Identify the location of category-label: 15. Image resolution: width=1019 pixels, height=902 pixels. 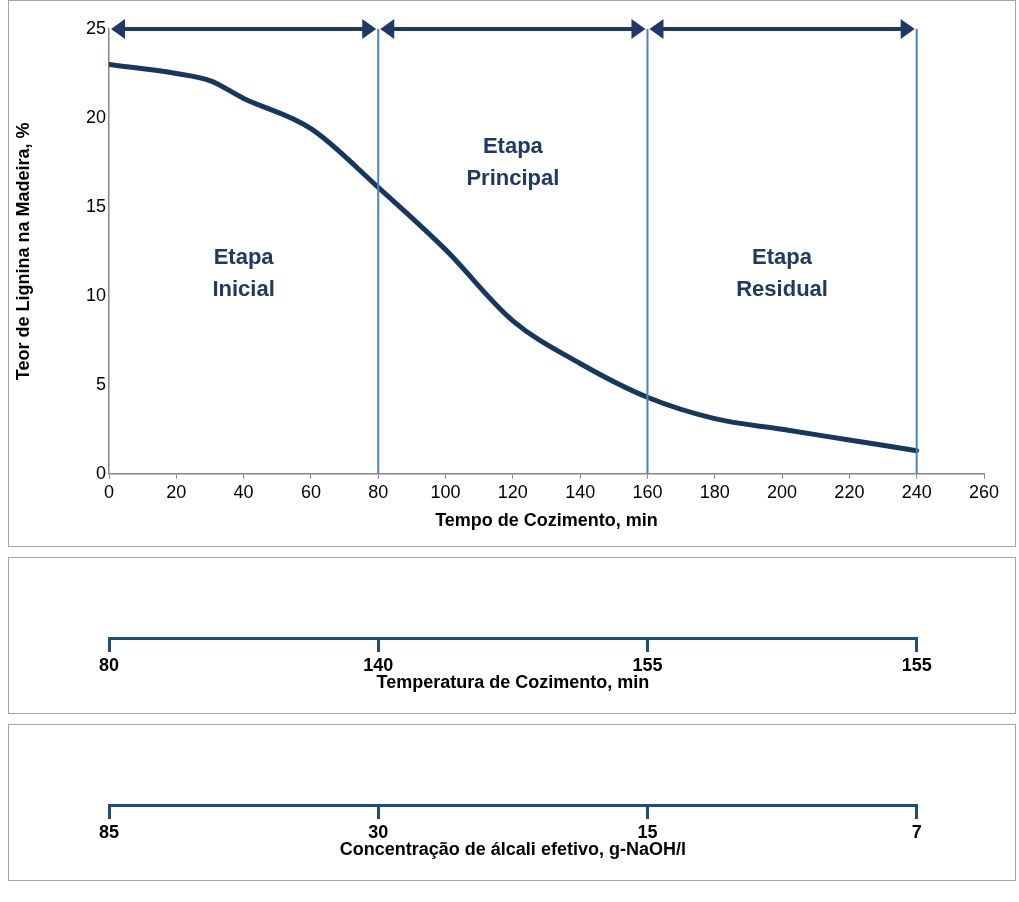
(647, 831).